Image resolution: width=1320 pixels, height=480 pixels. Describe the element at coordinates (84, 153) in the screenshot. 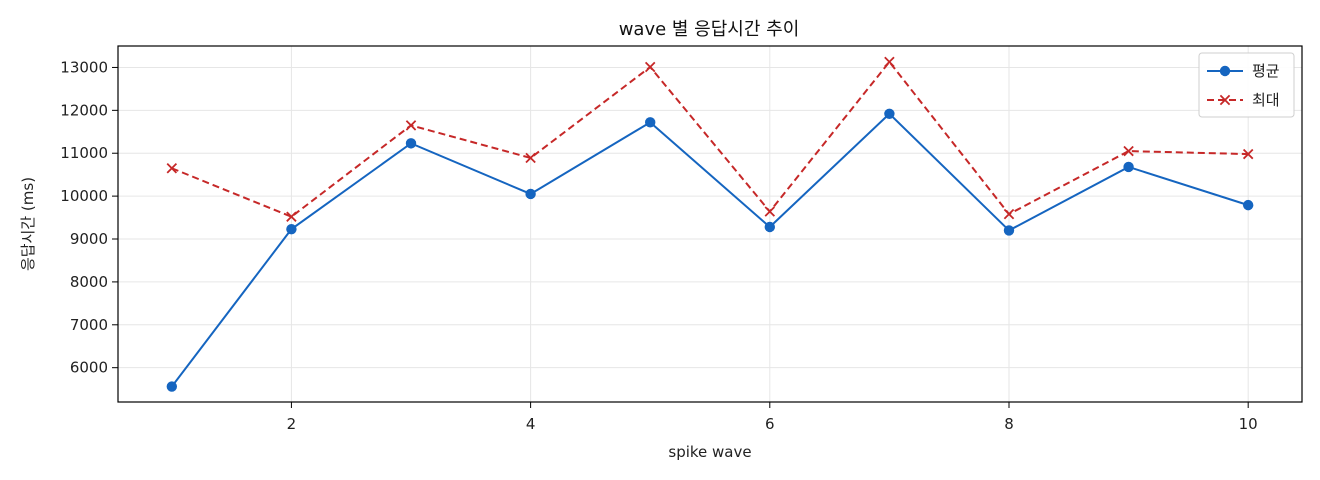

I see `y-tick-label: 11000` at that location.